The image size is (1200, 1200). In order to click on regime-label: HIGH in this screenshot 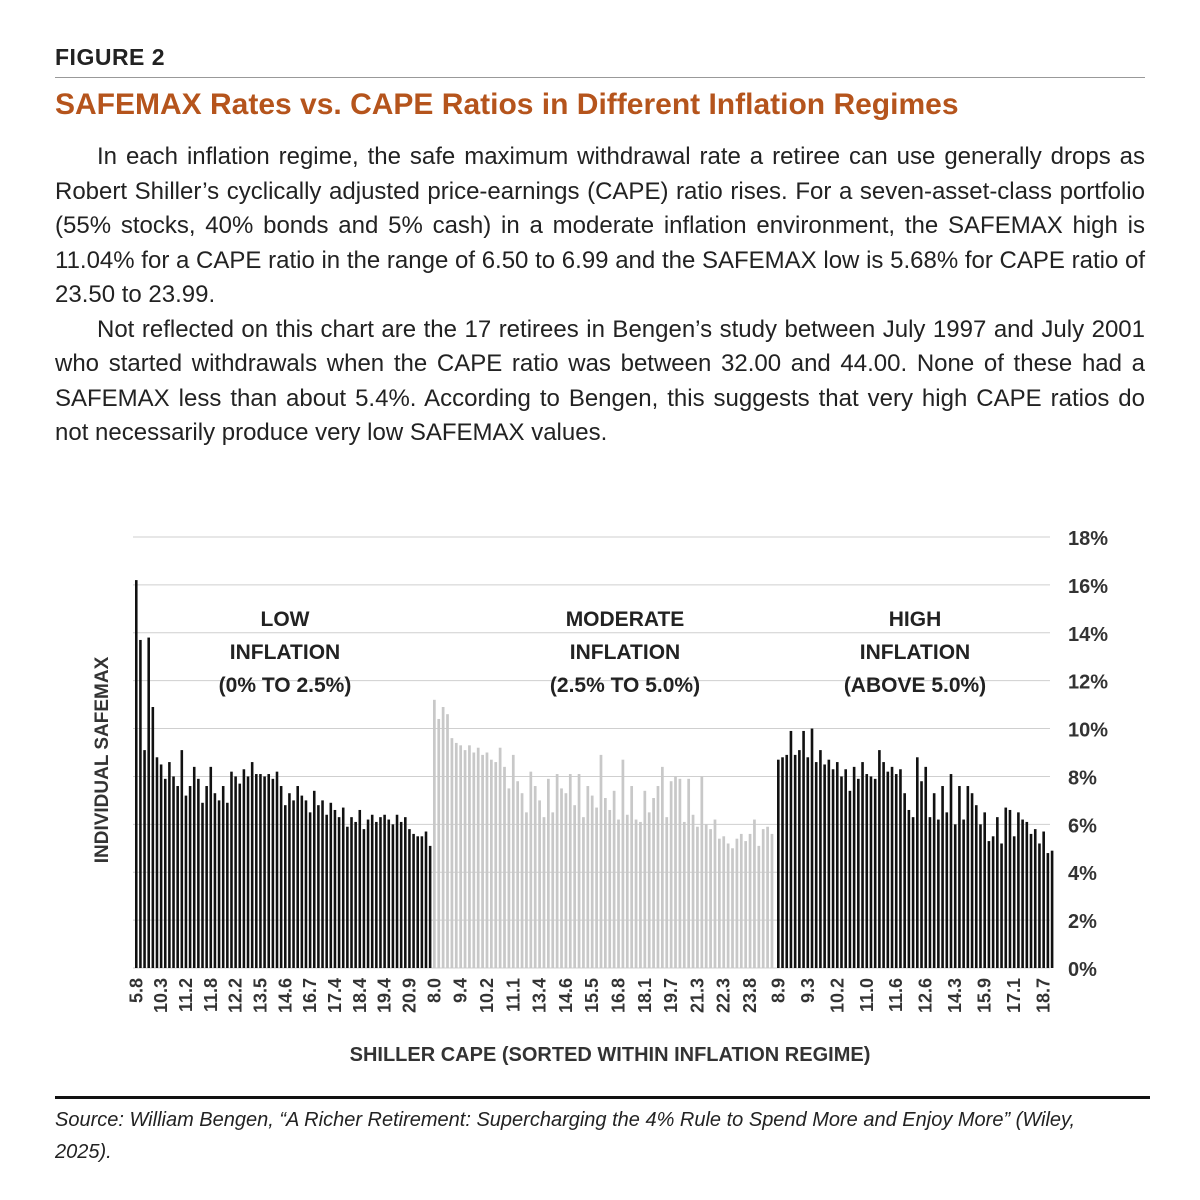, I will do `click(915, 619)`.